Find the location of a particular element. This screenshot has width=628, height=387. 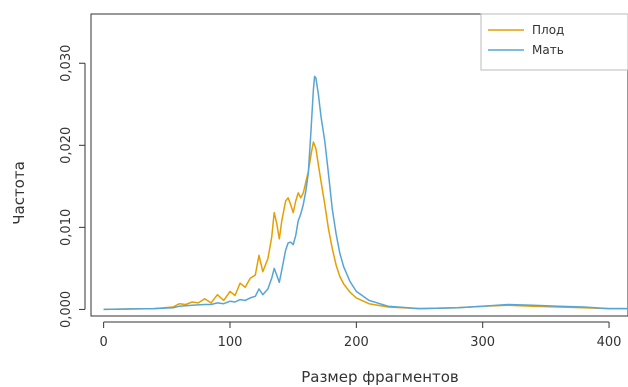

x-tick-label: 100 is located at coordinates (230, 342).